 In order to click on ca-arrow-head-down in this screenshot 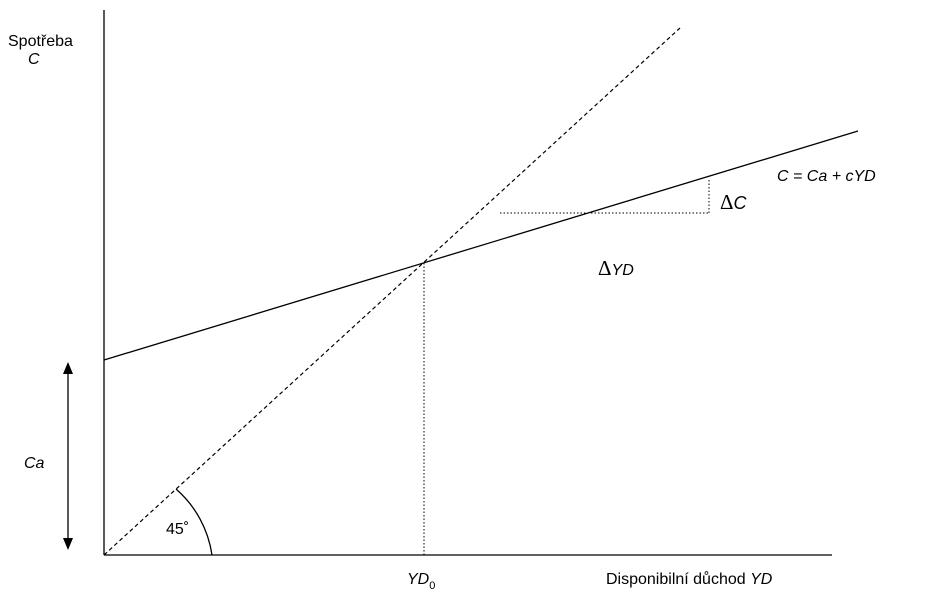, I will do `click(68, 544)`.